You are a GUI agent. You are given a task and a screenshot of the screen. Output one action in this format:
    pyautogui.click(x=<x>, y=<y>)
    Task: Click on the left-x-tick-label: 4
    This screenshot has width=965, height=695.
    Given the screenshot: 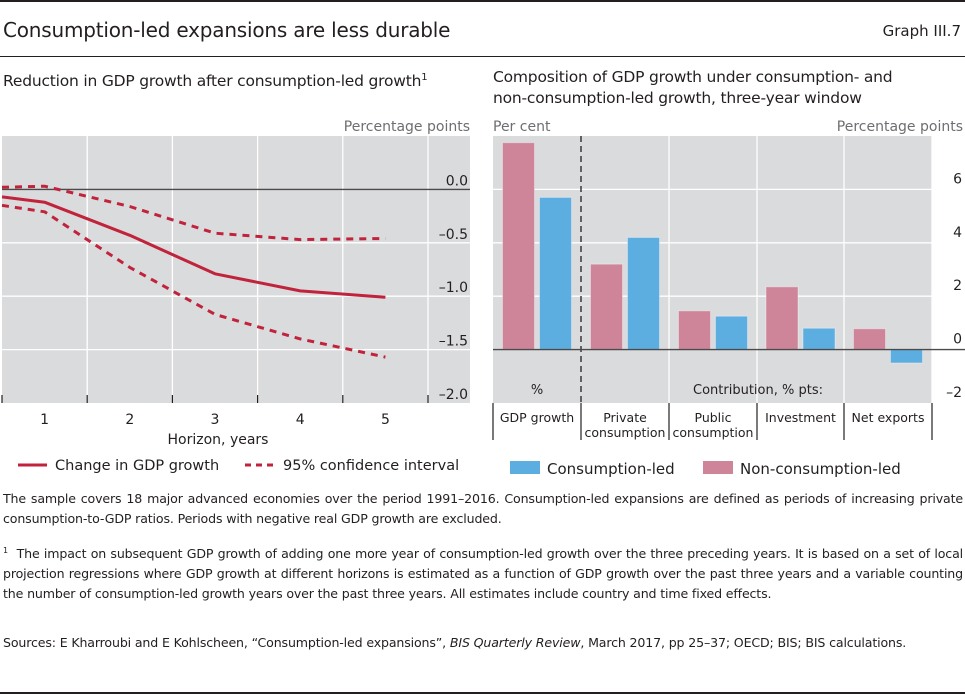 What is the action you would take?
    pyautogui.click(x=300, y=420)
    